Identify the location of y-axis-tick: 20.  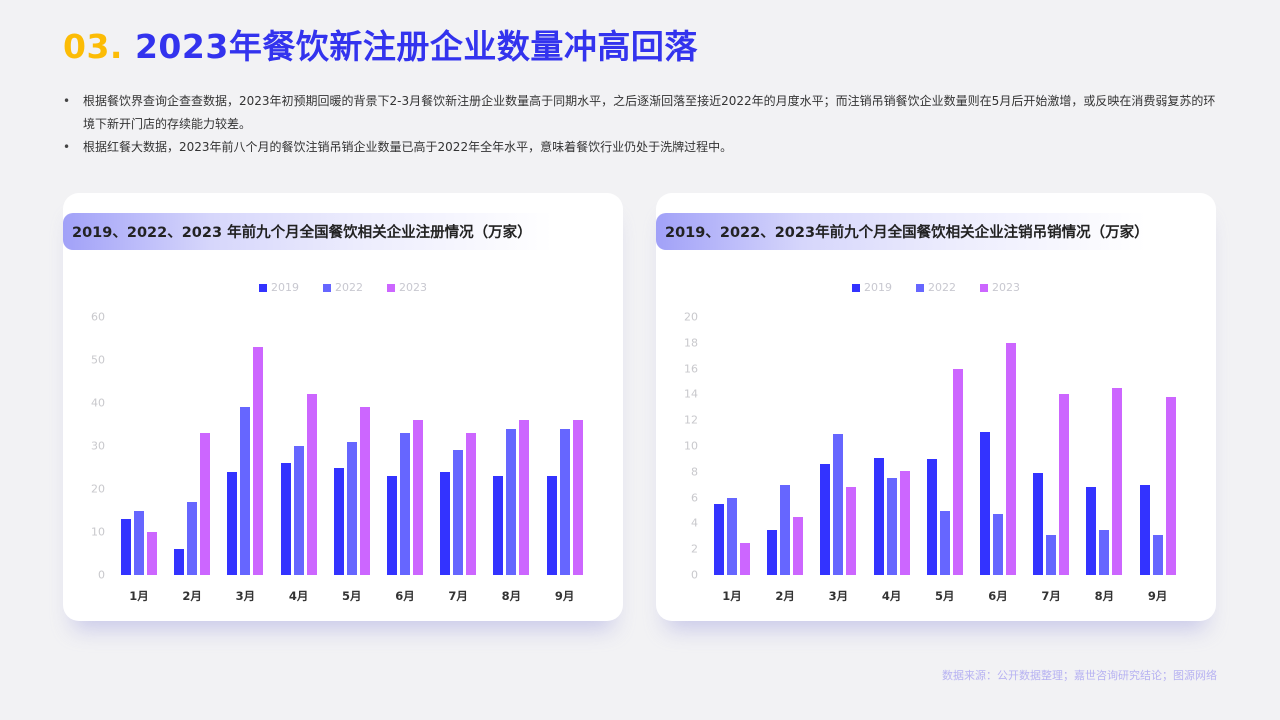
(691, 317).